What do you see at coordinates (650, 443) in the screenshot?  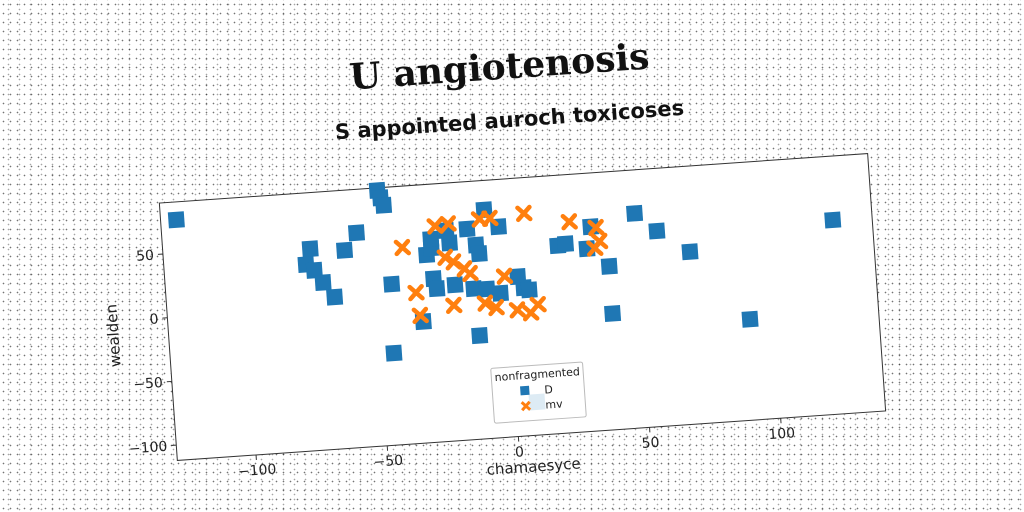 I see `x-tick-label-50: 50` at bounding box center [650, 443].